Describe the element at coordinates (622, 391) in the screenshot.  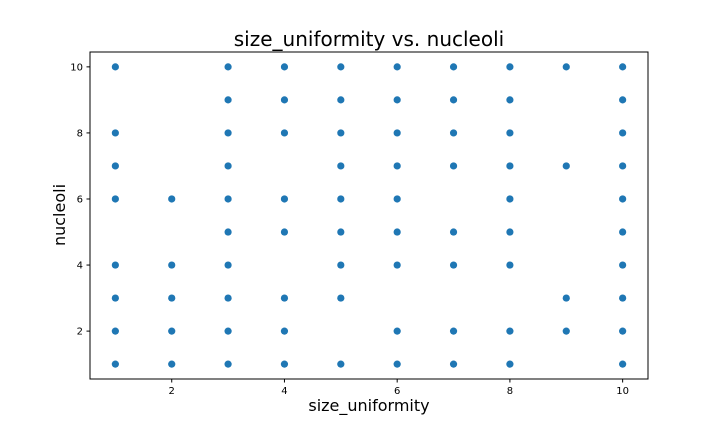
I see `x-tick-label: 10` at that location.